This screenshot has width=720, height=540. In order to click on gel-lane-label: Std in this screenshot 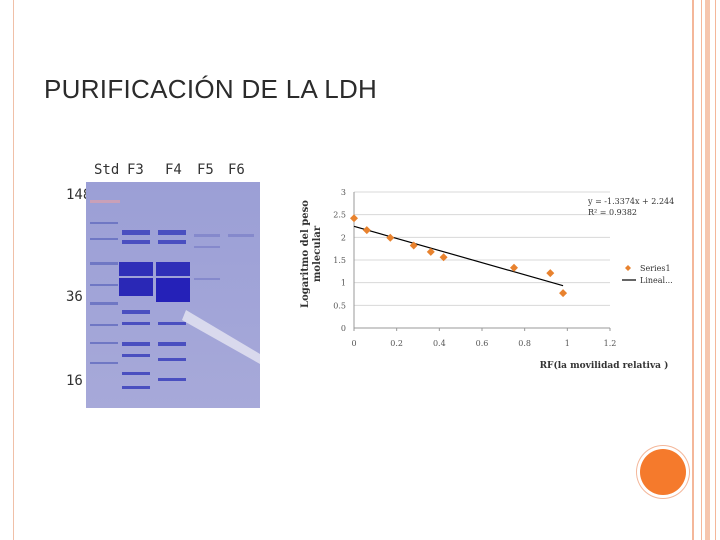, I will do `click(107, 170)`.